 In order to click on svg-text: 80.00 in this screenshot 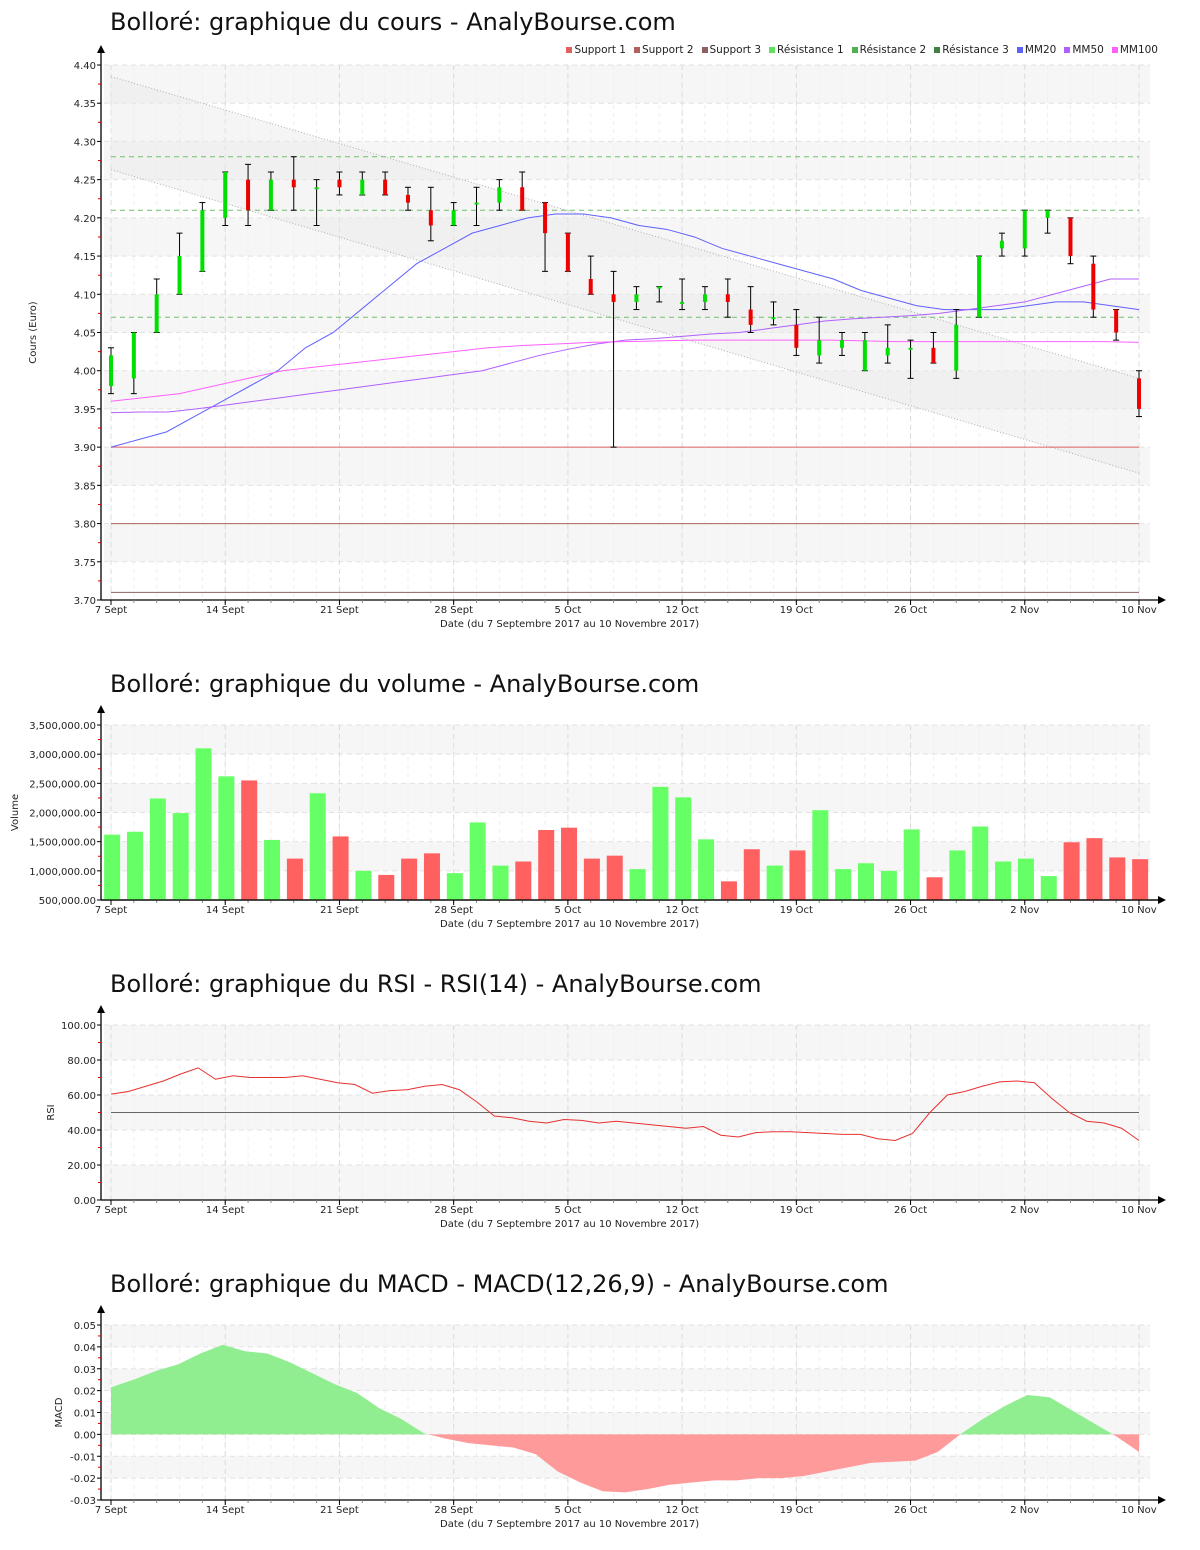, I will do `click(81, 1061)`.